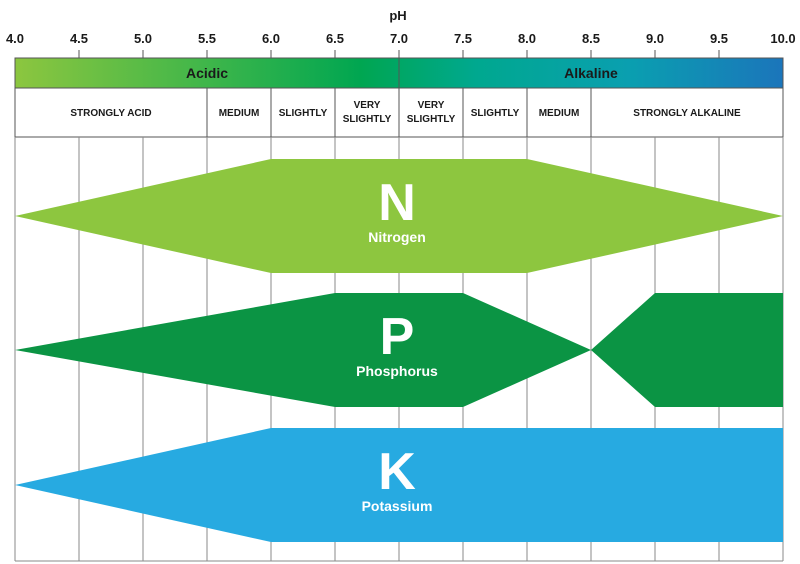  I want to click on tick-label: 9.0, so click(655, 38).